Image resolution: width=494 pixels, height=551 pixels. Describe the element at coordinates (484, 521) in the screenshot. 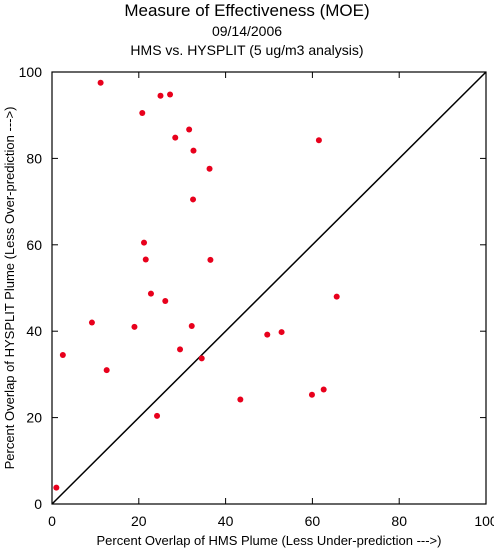

I see `x-tick-label: 100` at that location.